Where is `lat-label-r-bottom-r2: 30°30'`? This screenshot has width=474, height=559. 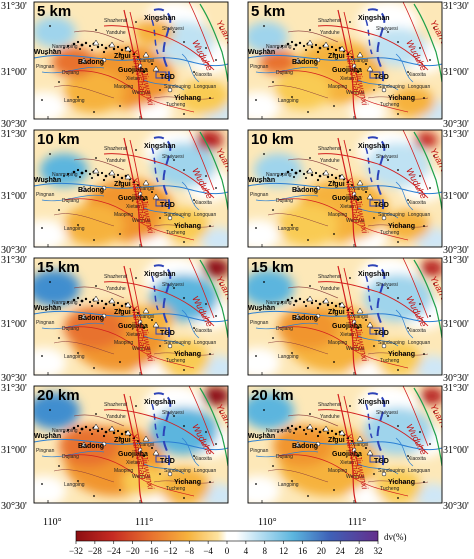
lat-label-r-bottom-r2: 30°30' is located at coordinates (456, 250).